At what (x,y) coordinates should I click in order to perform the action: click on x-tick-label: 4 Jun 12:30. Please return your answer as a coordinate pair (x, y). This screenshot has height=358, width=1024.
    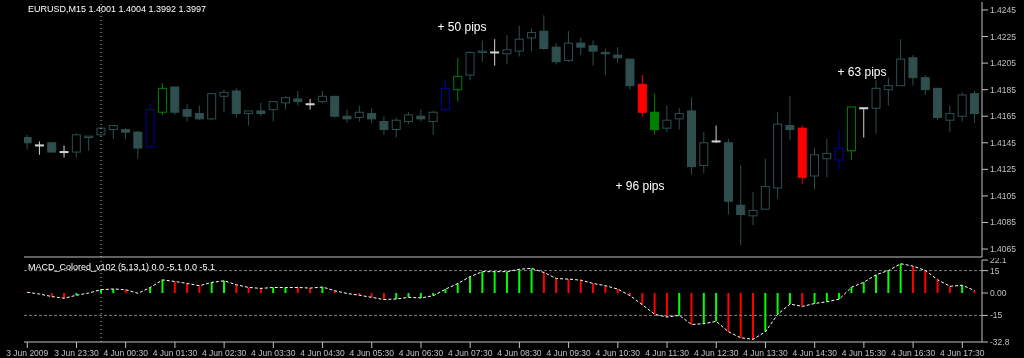
    Looking at the image, I should click on (716, 353).